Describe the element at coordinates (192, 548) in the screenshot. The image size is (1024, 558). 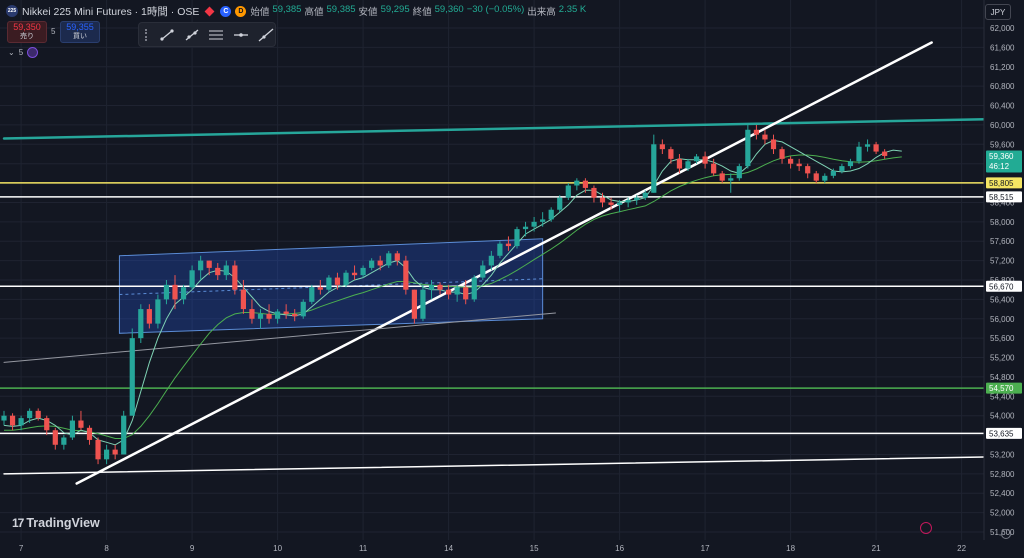
I see `x-tick-label: 9` at that location.